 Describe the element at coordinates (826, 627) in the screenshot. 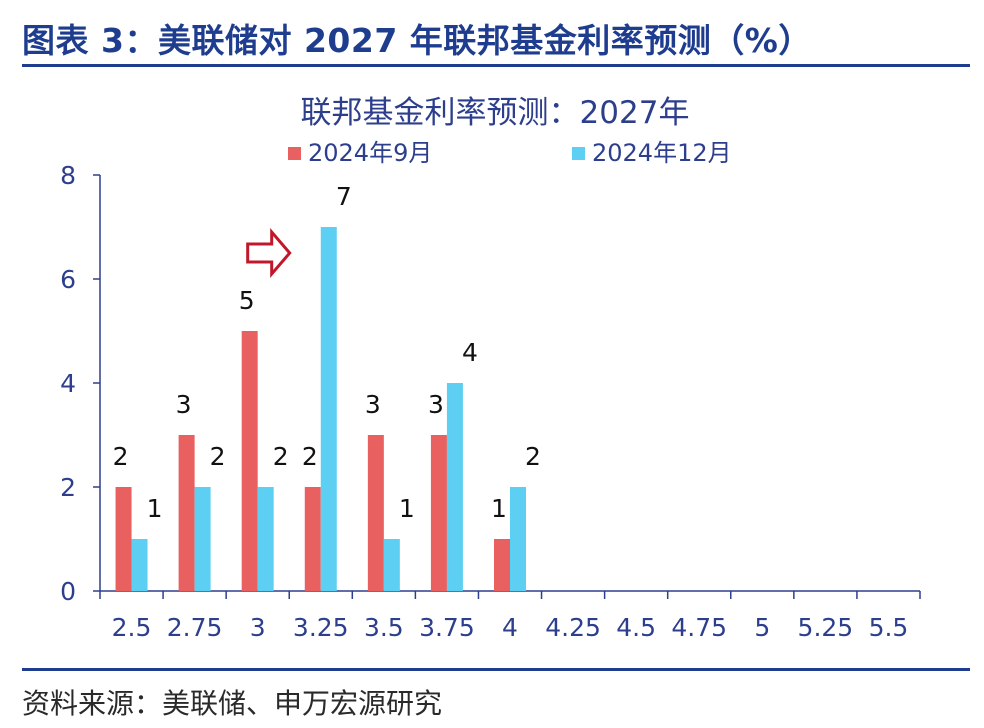

I see `x-tick-label: 5.25` at that location.